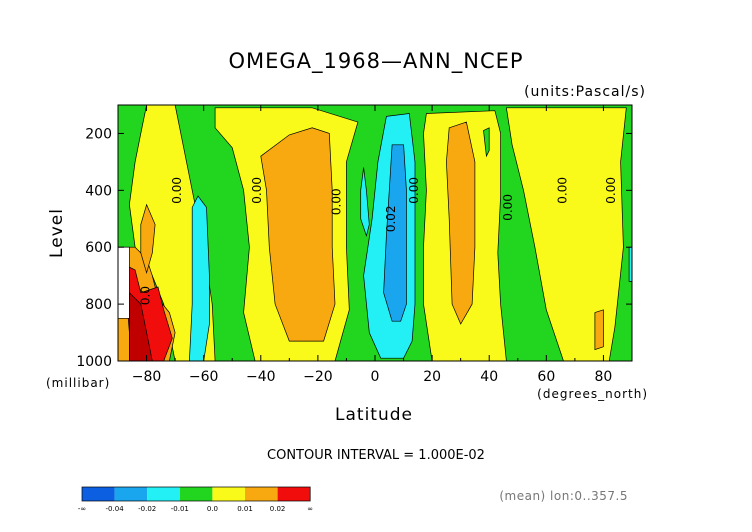 This screenshot has height=532, width=752. What do you see at coordinates (414, 190) in the screenshot?
I see `contour-label-4: 0.00` at bounding box center [414, 190].